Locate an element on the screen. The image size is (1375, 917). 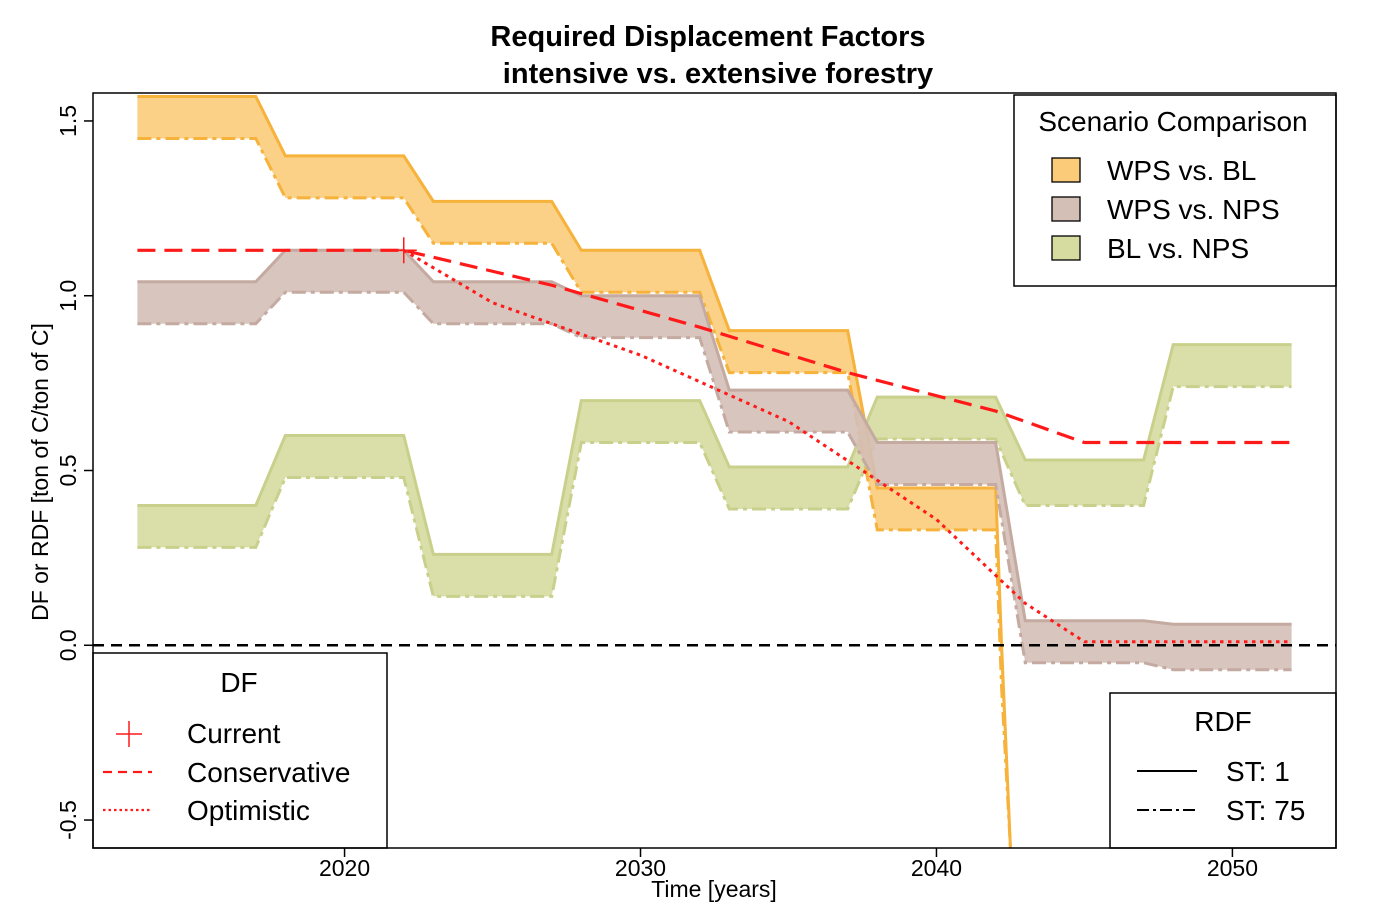
legend-label-current: Current is located at coordinates (234, 733).